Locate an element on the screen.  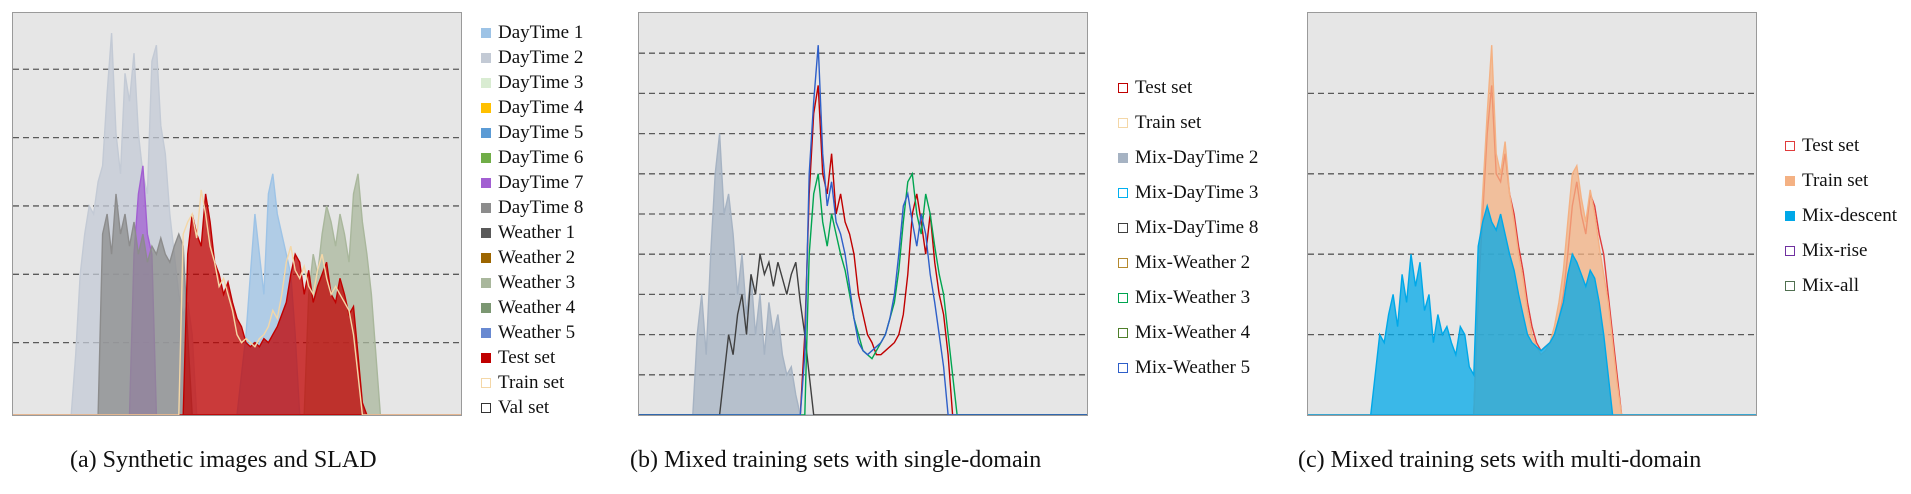
legend-label: Mix-descent is located at coordinates (1849, 215).